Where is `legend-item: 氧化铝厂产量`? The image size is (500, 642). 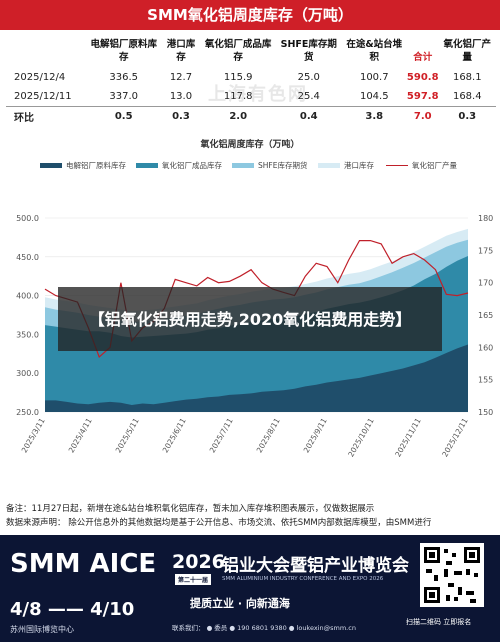 legend-item: 氧化铝厂产量 is located at coordinates (421, 165).